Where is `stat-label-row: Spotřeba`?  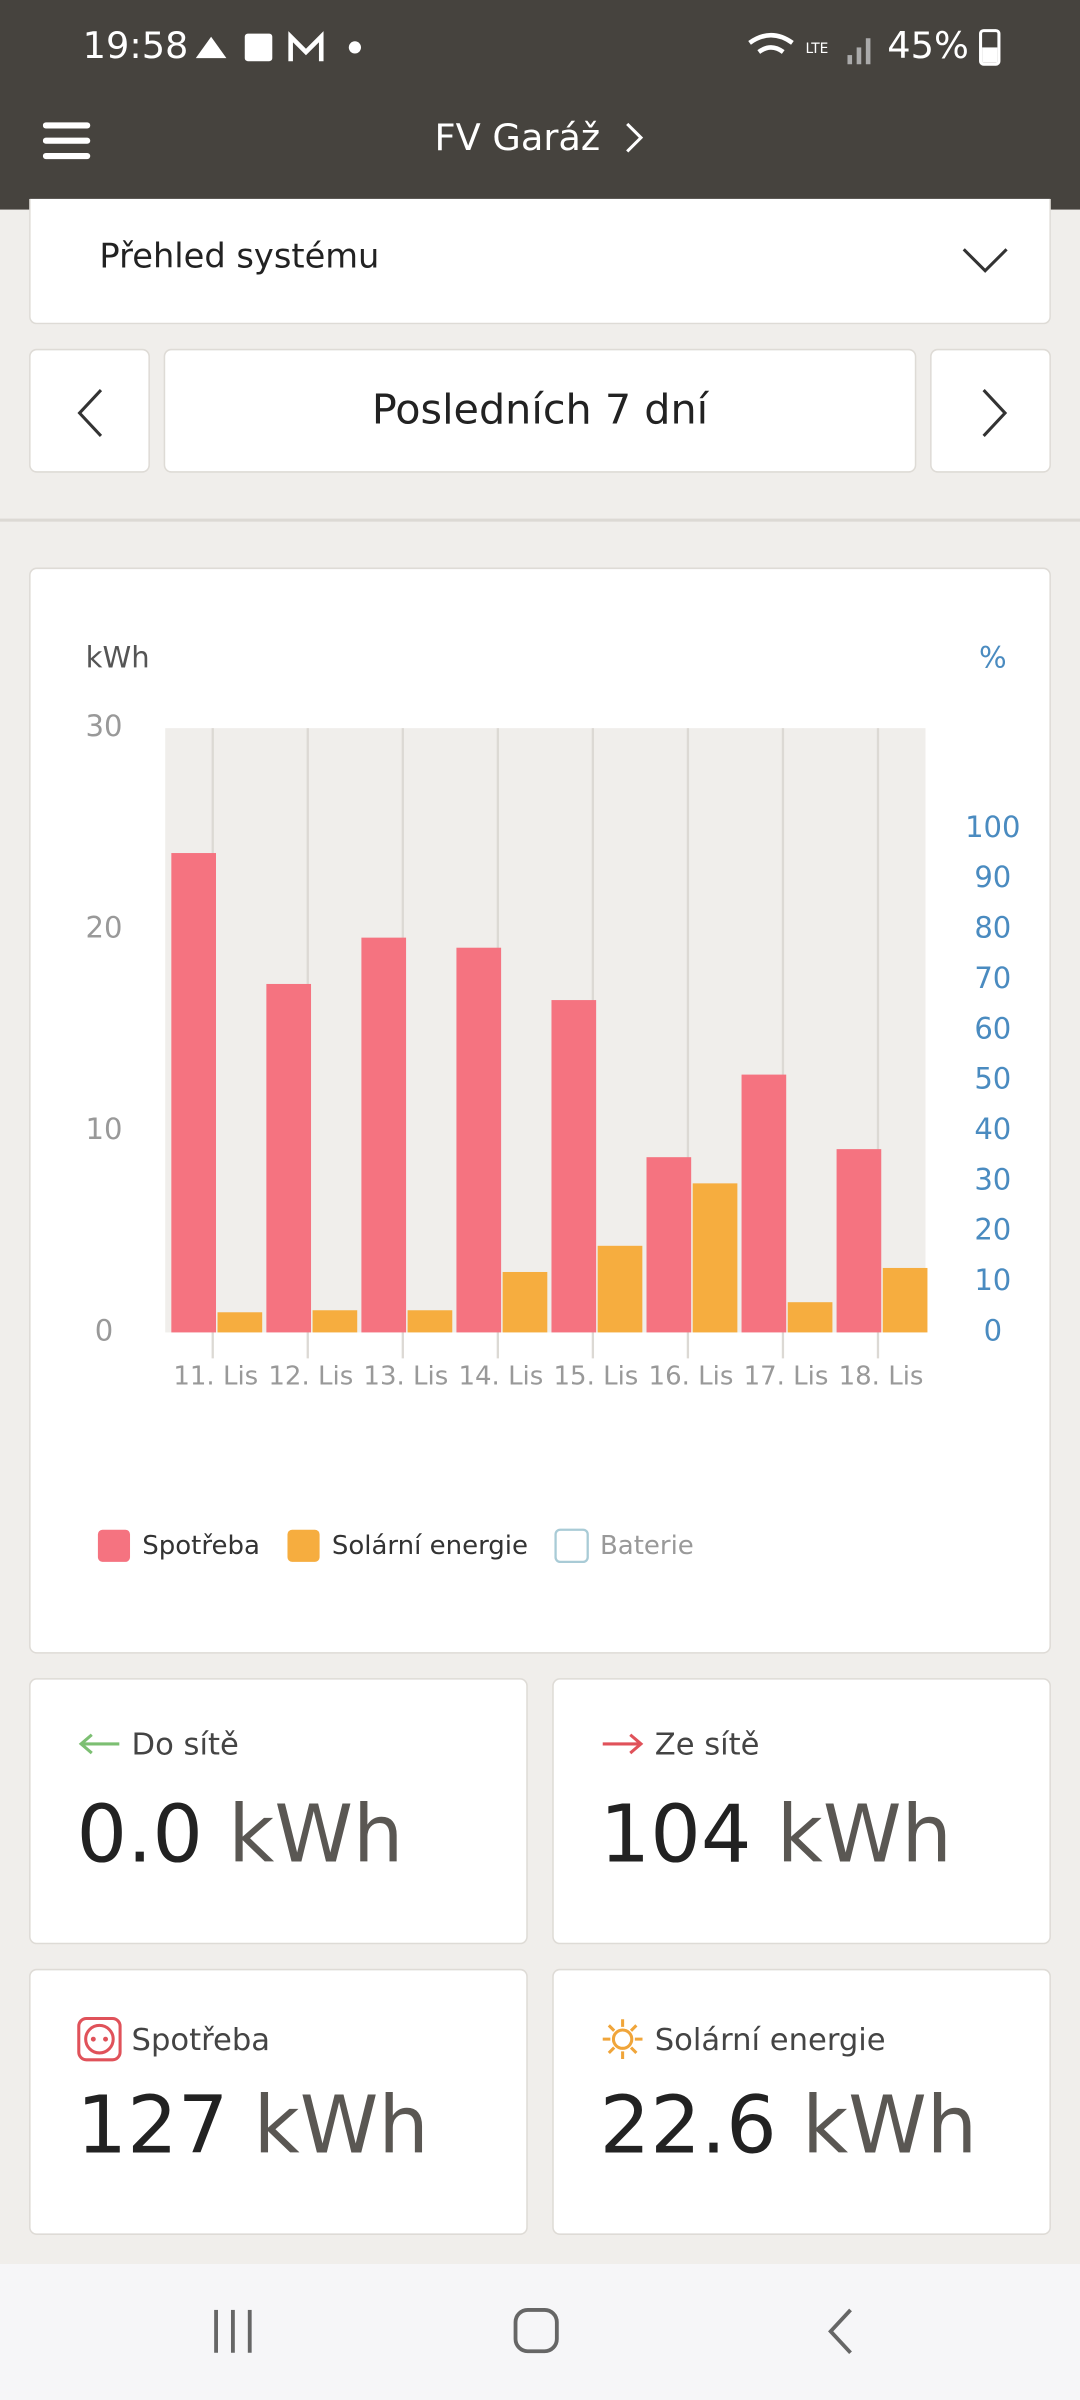
stat-label-row: Spotřeba is located at coordinates (173, 2039).